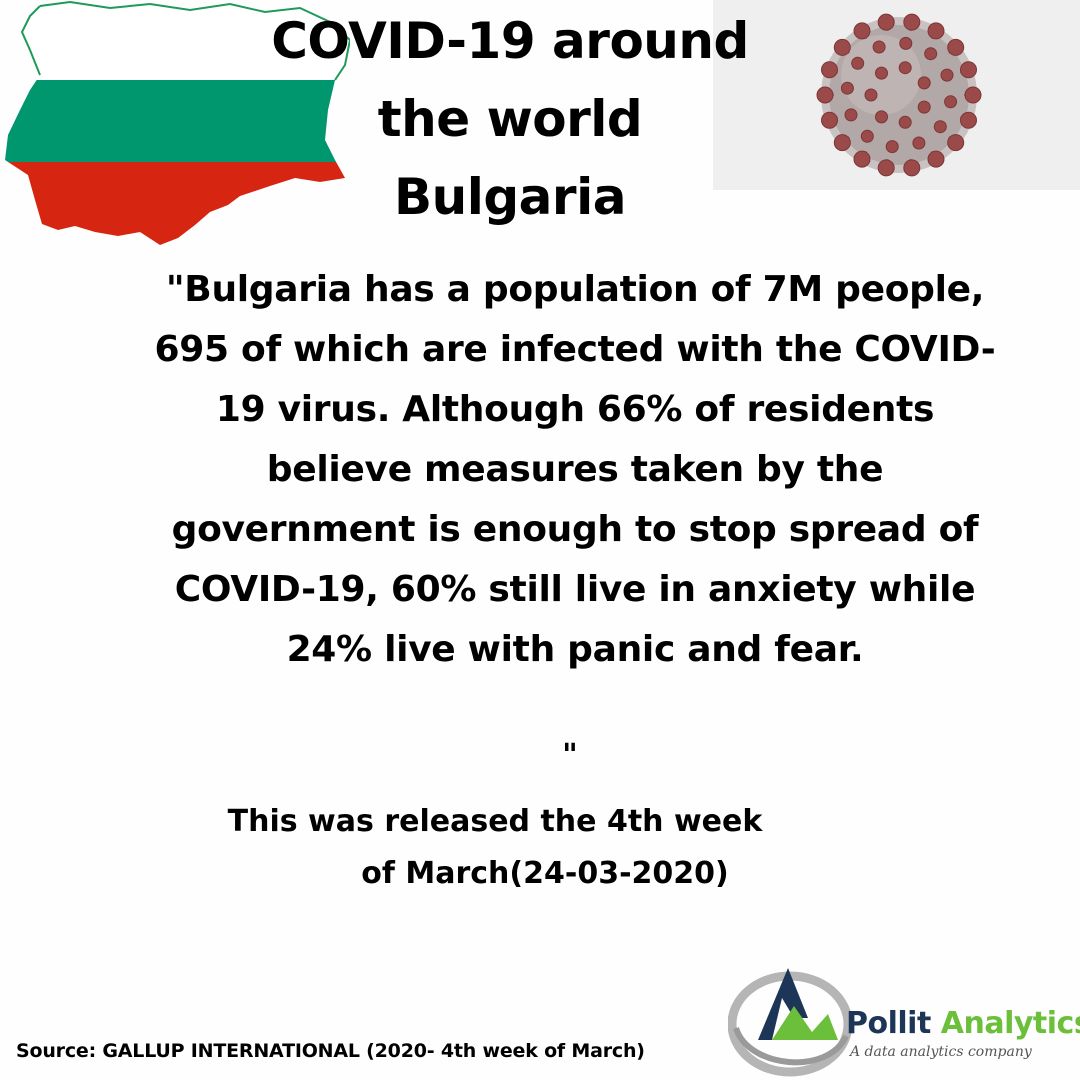 The height and width of the screenshot is (1080, 1080). I want to click on title-line: COVID-19 around, so click(510, 41).